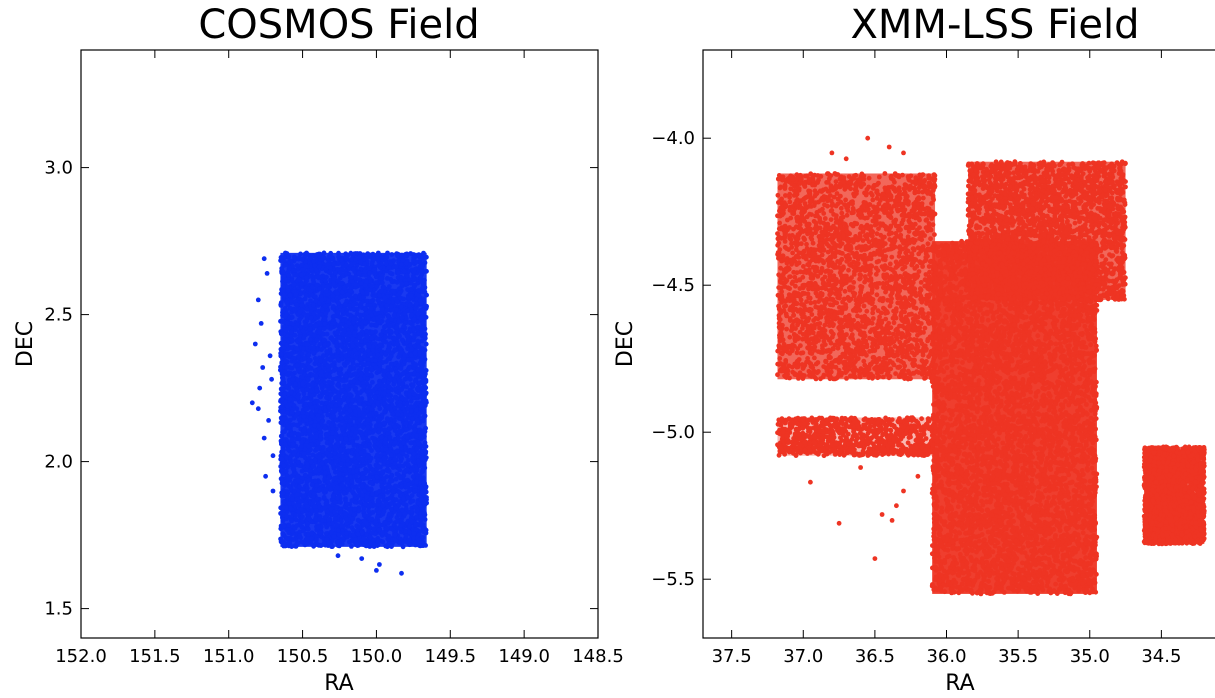  What do you see at coordinates (338, 25) in the screenshot?
I see `cosmos-title: COSMOS Field` at bounding box center [338, 25].